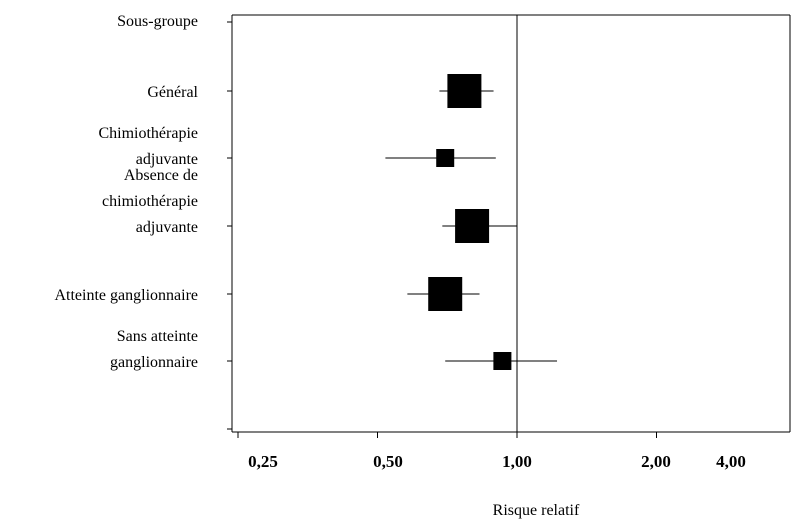 The image size is (791, 522). I want to click on subgroup-label: Absence de, so click(161, 175).